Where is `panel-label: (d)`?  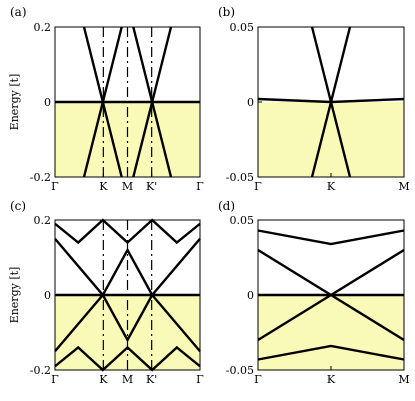
panel-label: (d) is located at coordinates (226, 206).